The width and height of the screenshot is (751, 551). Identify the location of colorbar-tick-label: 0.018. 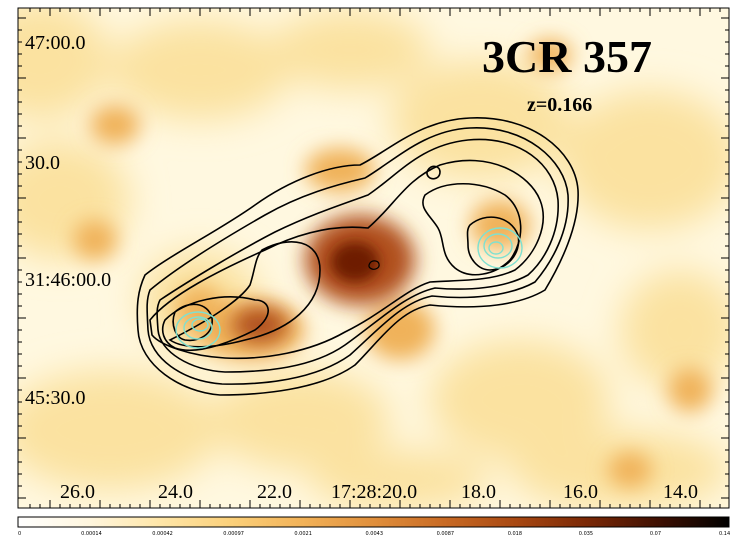
(515, 534).